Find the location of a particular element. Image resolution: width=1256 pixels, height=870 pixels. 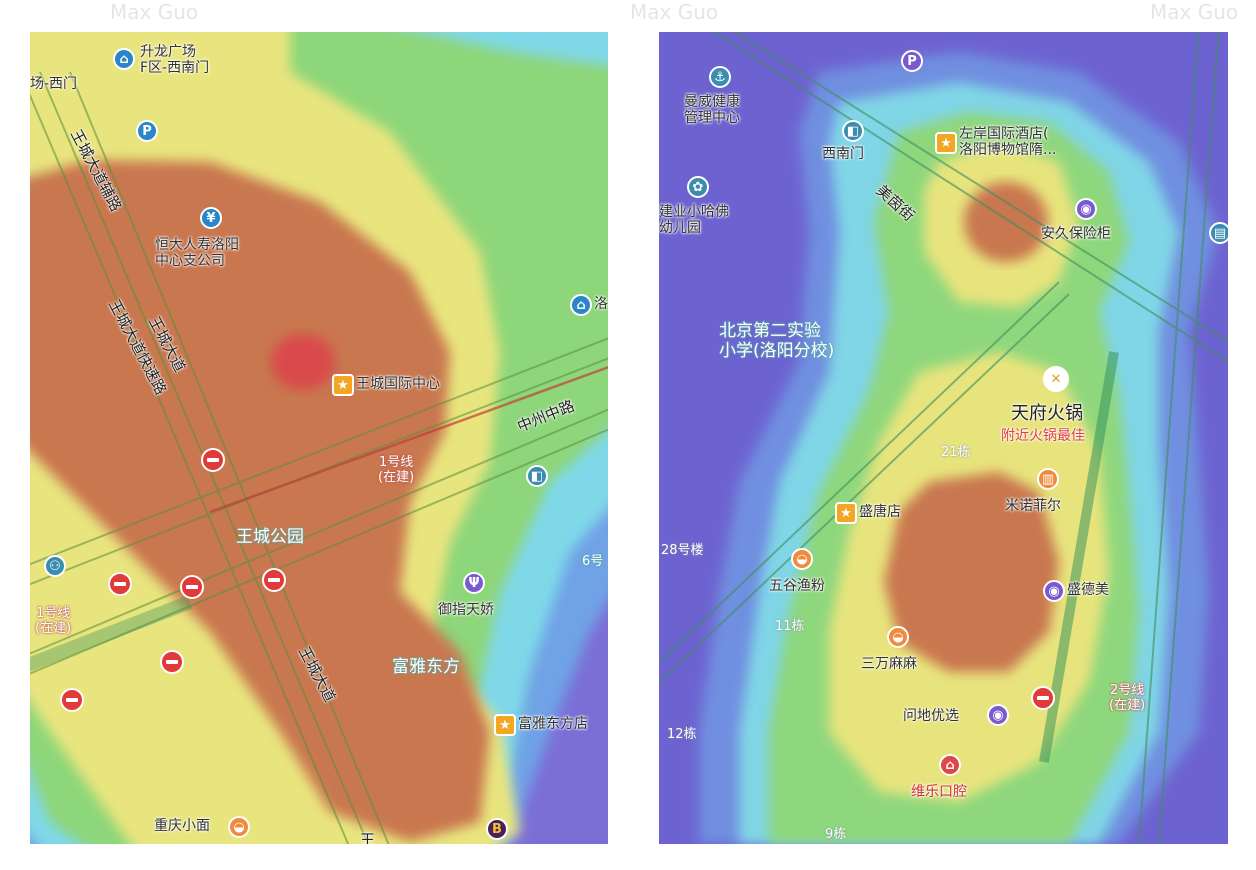

poi-partial-right: 洛 is located at coordinates (601, 304).